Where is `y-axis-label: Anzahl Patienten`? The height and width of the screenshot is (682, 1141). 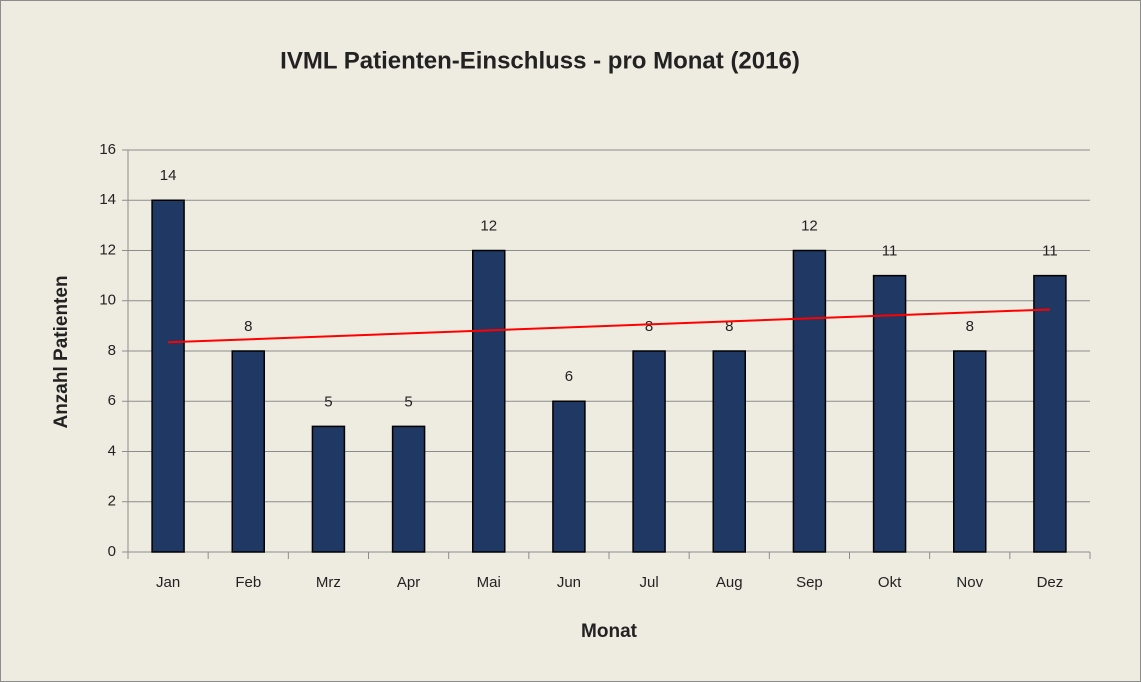 y-axis-label: Anzahl Patienten is located at coordinates (61, 351).